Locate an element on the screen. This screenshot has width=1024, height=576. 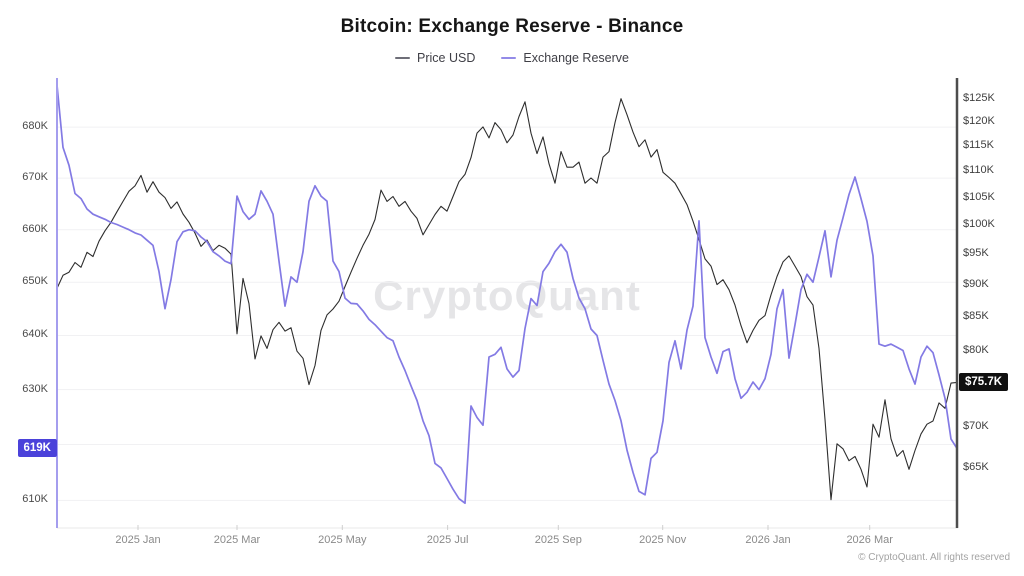
y-axis-right-tick-label: $80K is located at coordinates (976, 350).